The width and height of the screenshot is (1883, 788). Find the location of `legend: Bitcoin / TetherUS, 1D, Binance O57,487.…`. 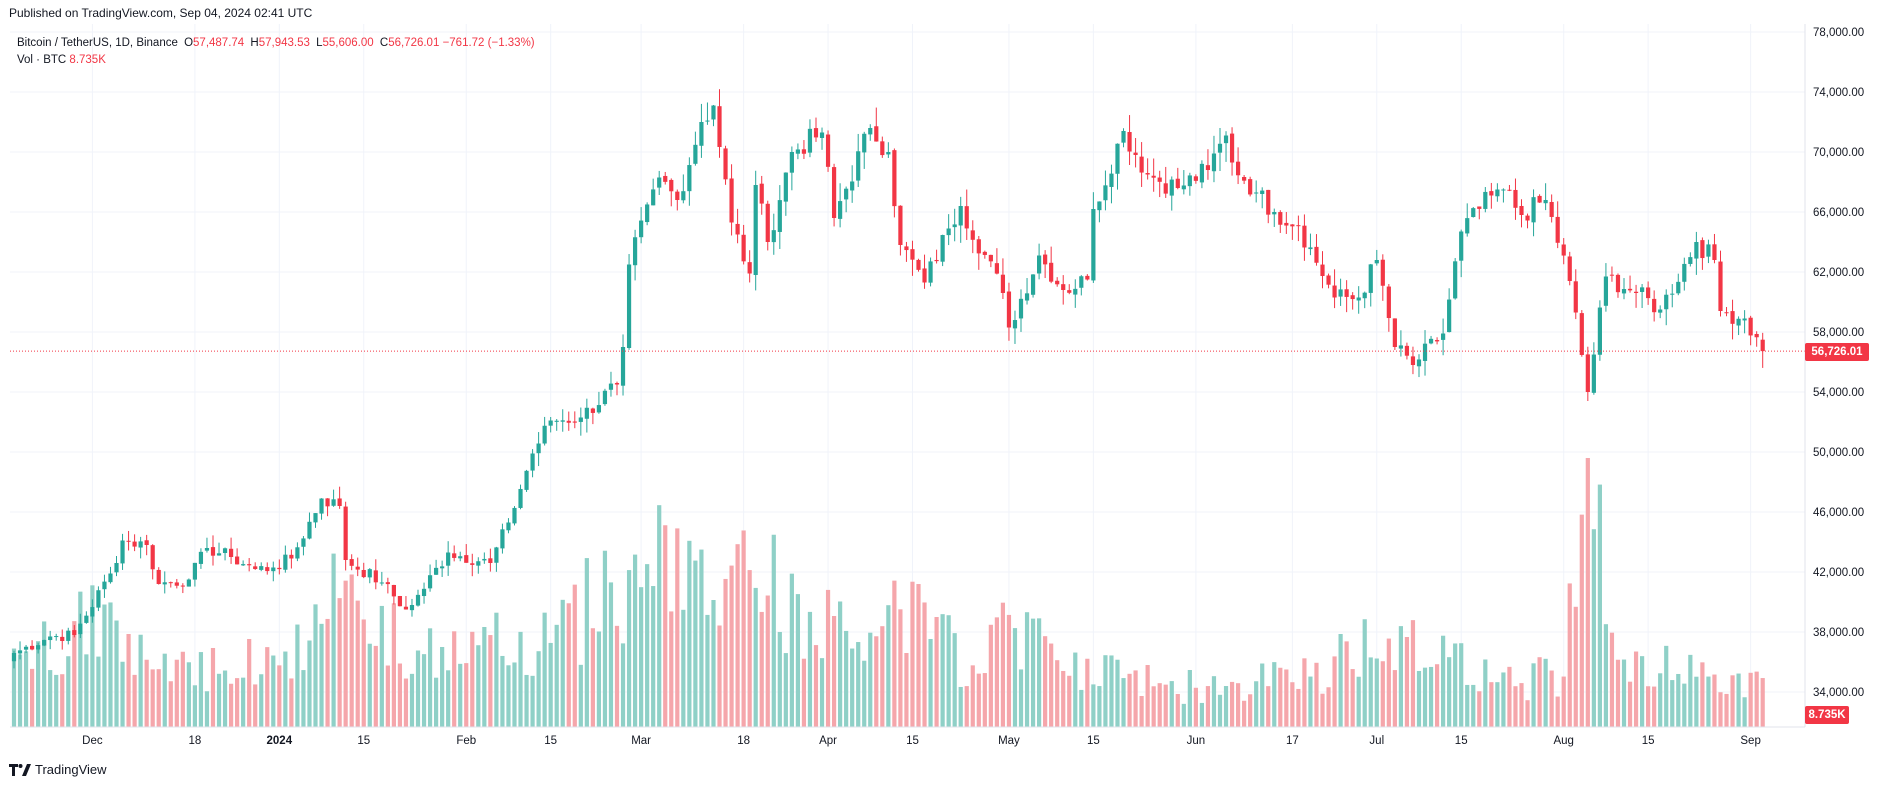

legend: Bitcoin / TetherUS, 1D, Binance O57,487.… is located at coordinates (276, 52).